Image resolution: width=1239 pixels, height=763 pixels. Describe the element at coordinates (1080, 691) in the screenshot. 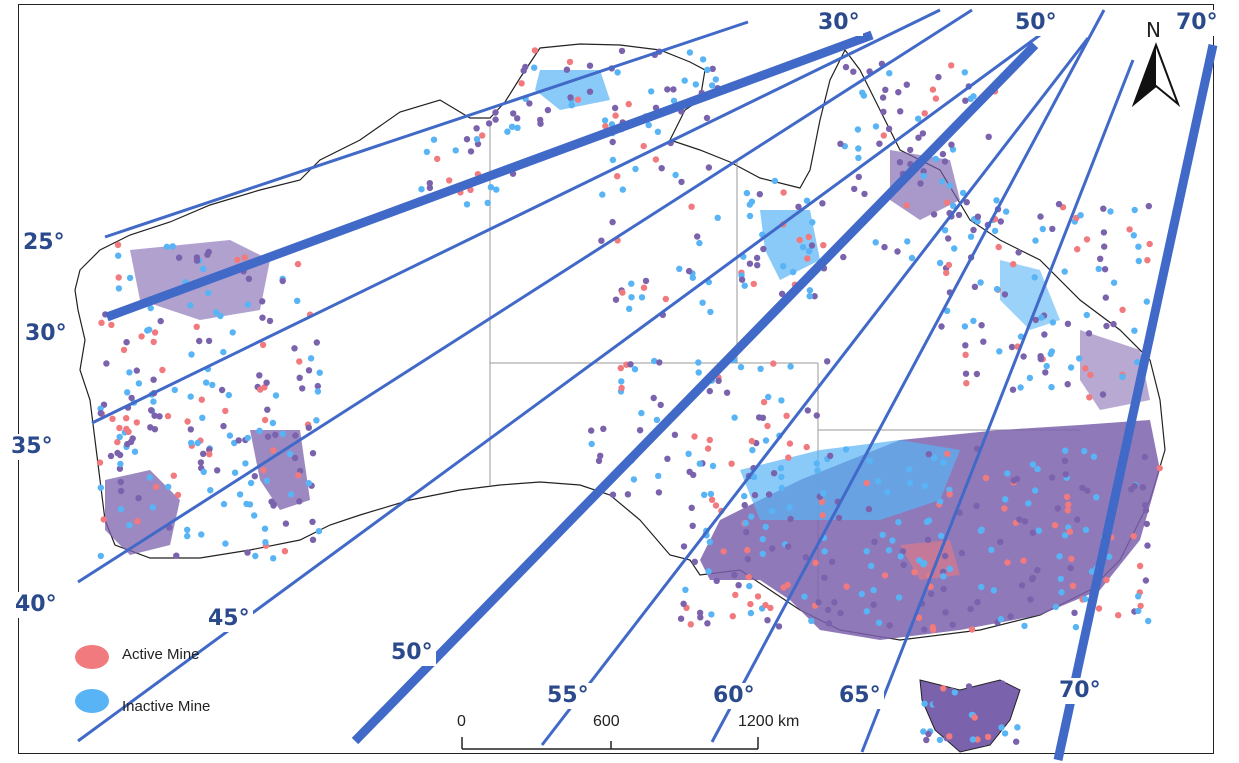

I see `angle-label-bottom-70: 70°` at that location.